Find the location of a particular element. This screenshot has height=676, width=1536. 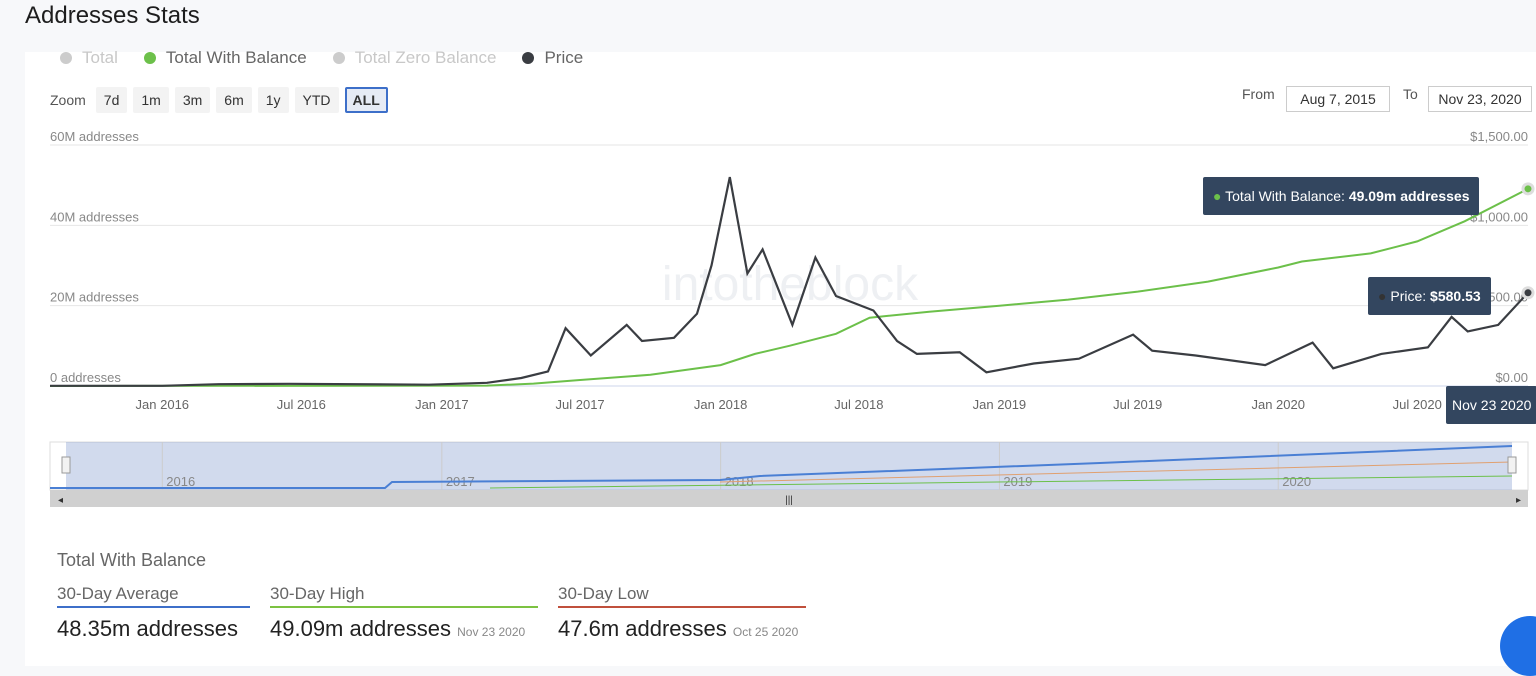

legend-item-total-with-balance: Total With Balance is located at coordinates (225, 58).